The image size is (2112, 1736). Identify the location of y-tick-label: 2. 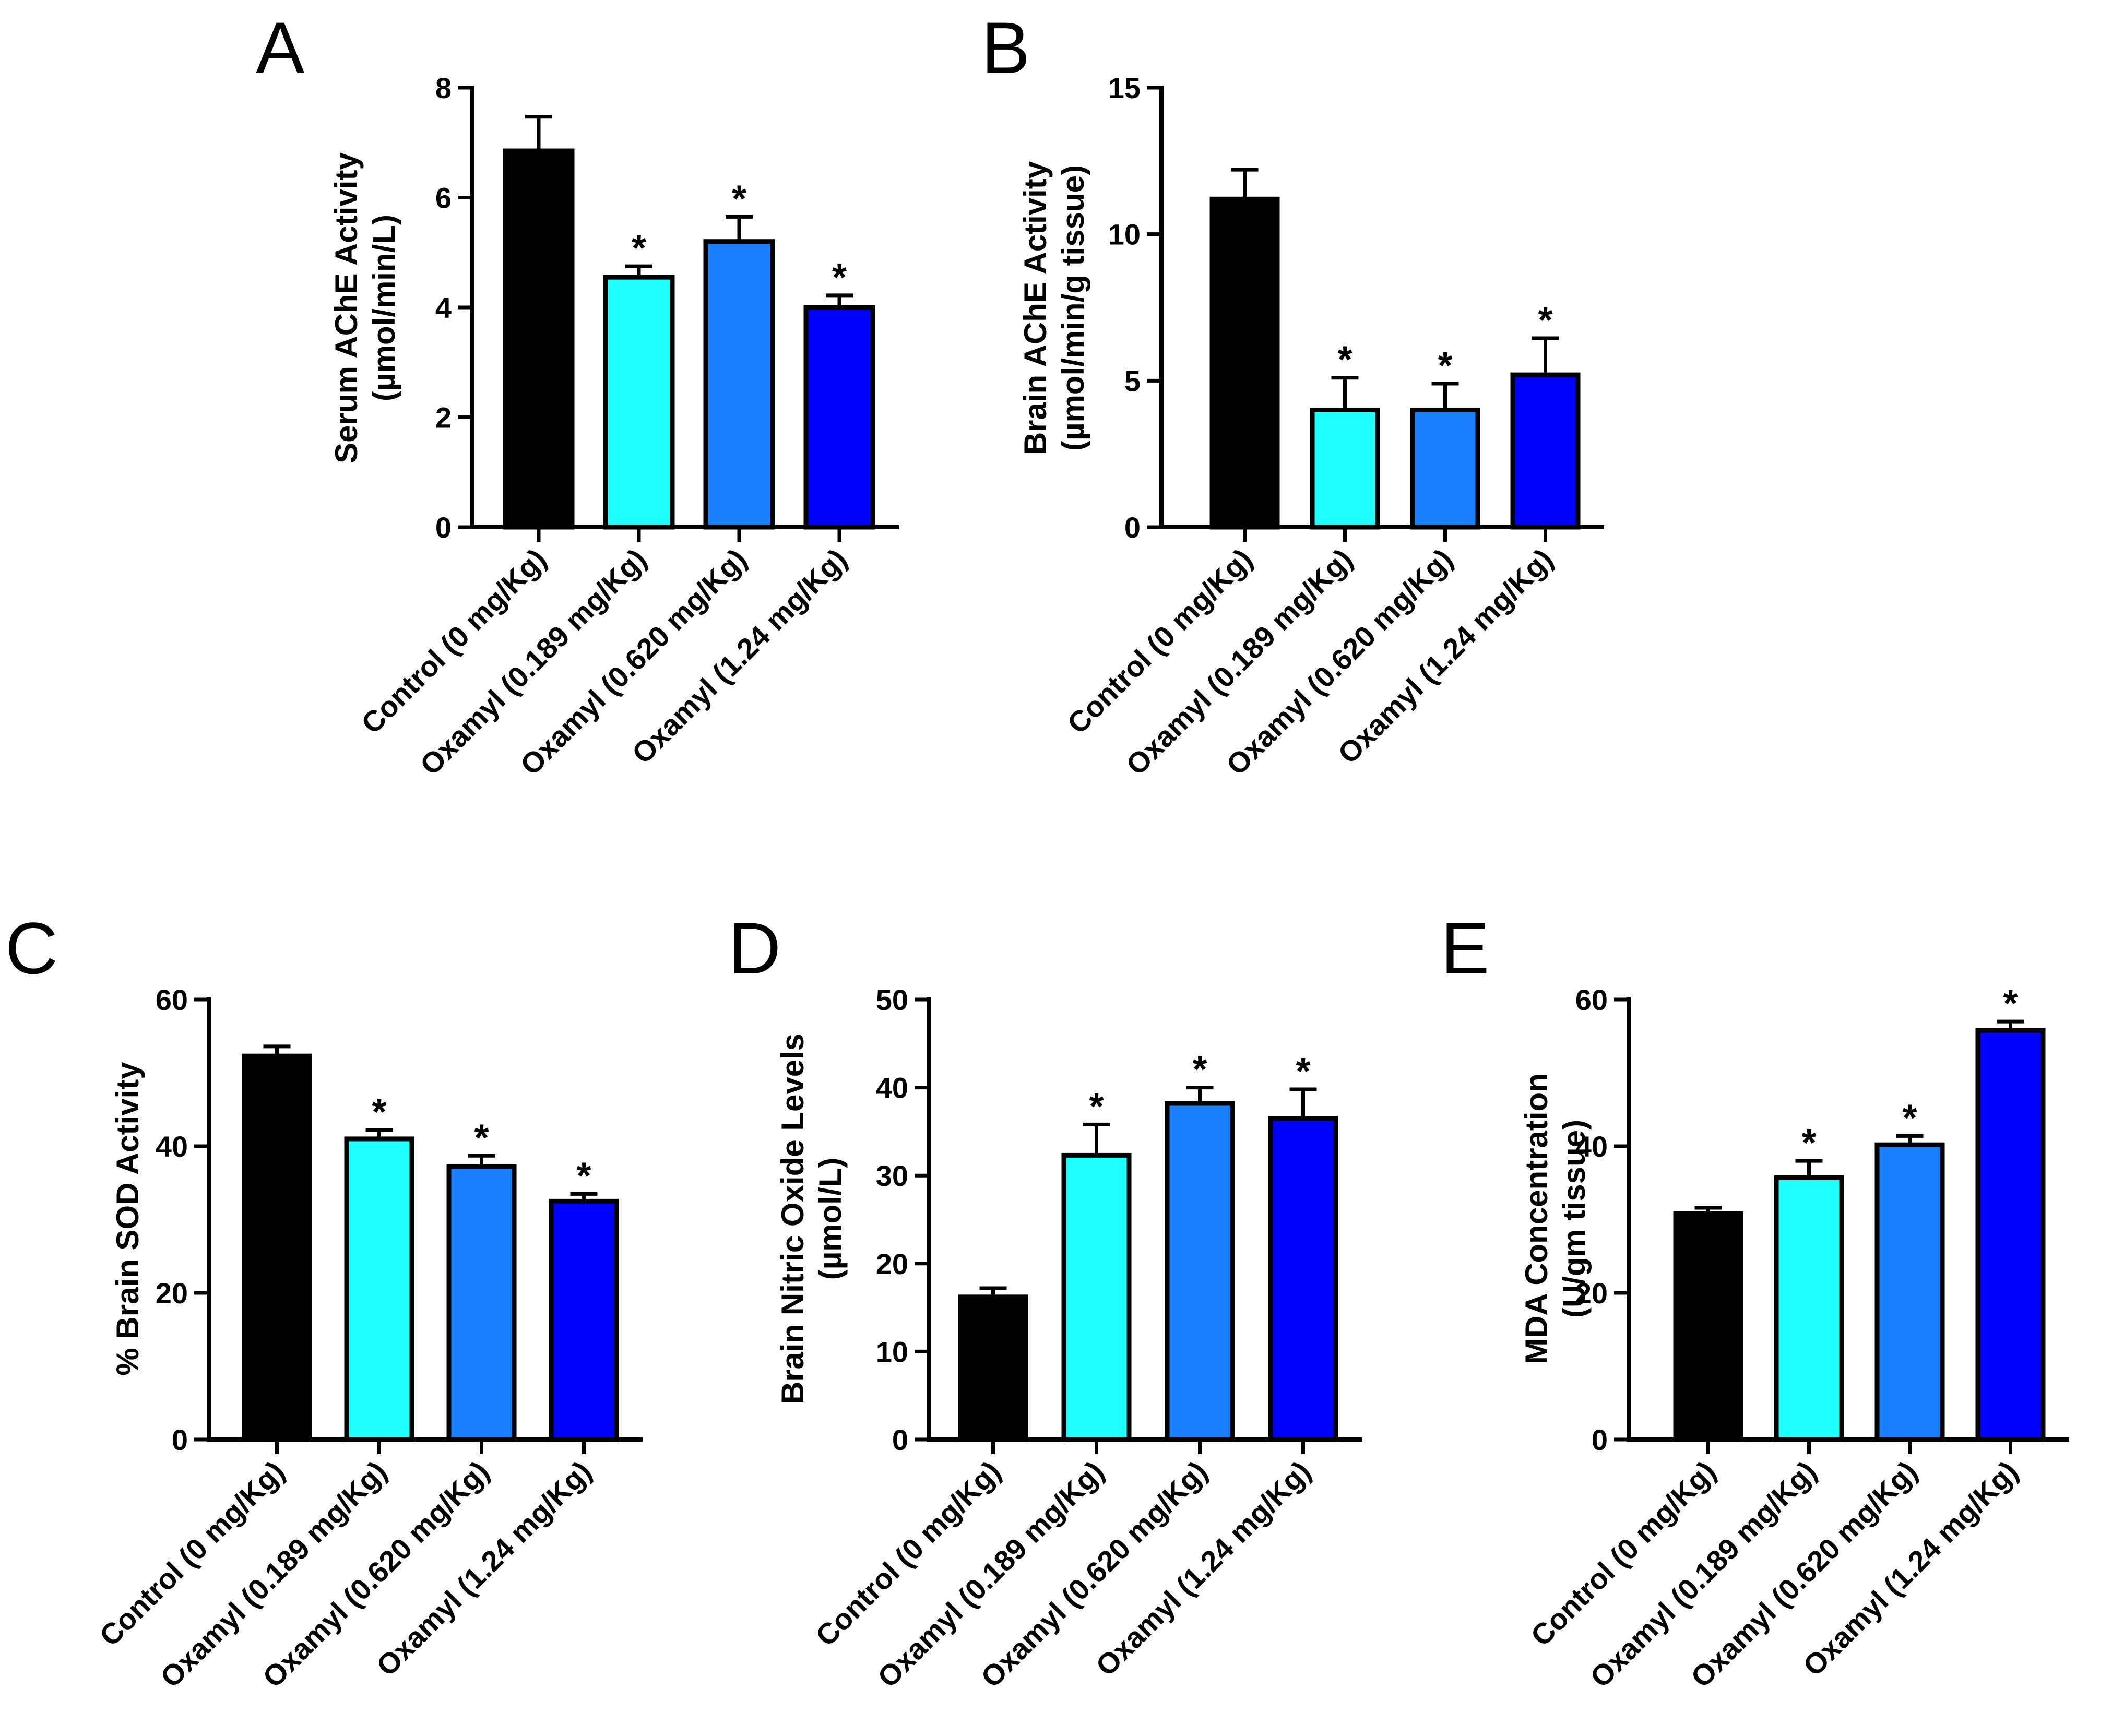
(443, 417).